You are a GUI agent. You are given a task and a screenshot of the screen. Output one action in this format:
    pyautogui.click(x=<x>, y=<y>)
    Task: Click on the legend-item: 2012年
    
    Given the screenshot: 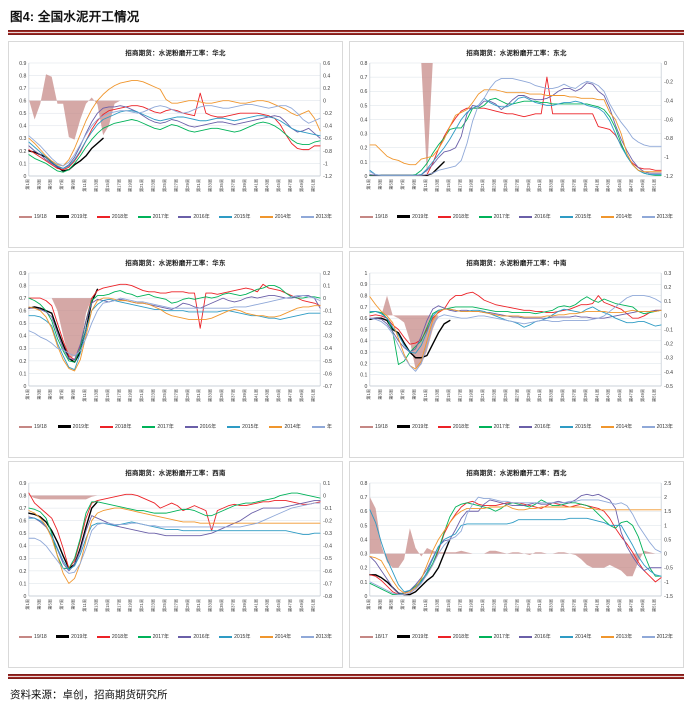 What is the action you would take?
    pyautogui.click(x=657, y=636)
    